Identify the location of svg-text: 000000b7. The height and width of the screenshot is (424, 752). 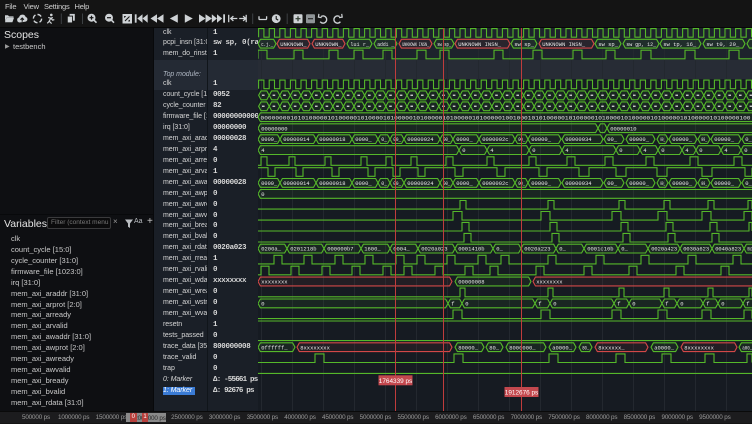
(340, 249).